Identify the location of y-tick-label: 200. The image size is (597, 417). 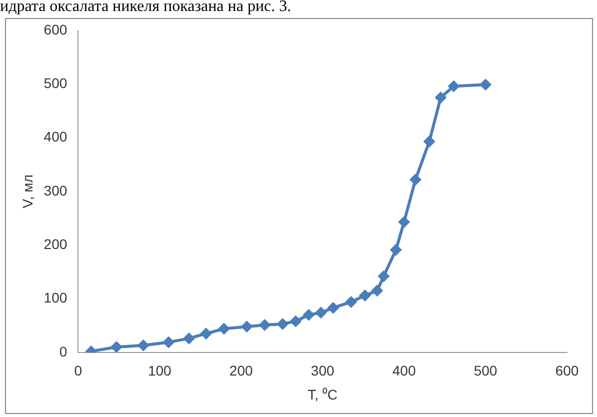
(56, 244).